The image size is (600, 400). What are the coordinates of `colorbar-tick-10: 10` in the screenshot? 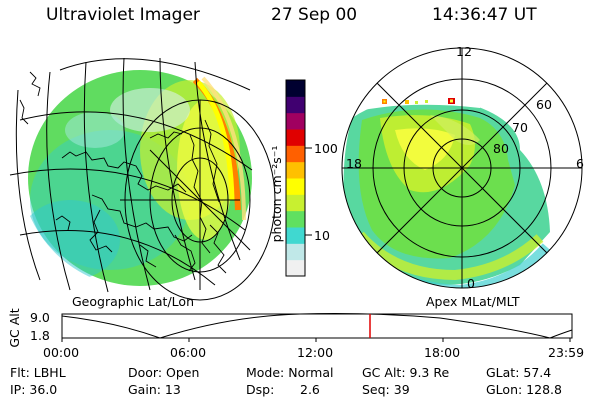 It's located at (322, 235).